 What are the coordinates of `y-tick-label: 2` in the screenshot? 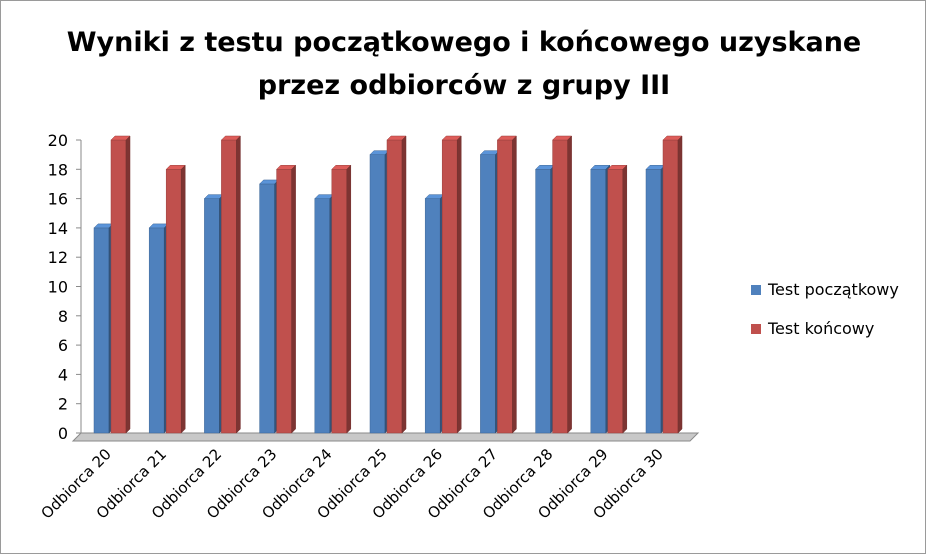 It's located at (63, 404).